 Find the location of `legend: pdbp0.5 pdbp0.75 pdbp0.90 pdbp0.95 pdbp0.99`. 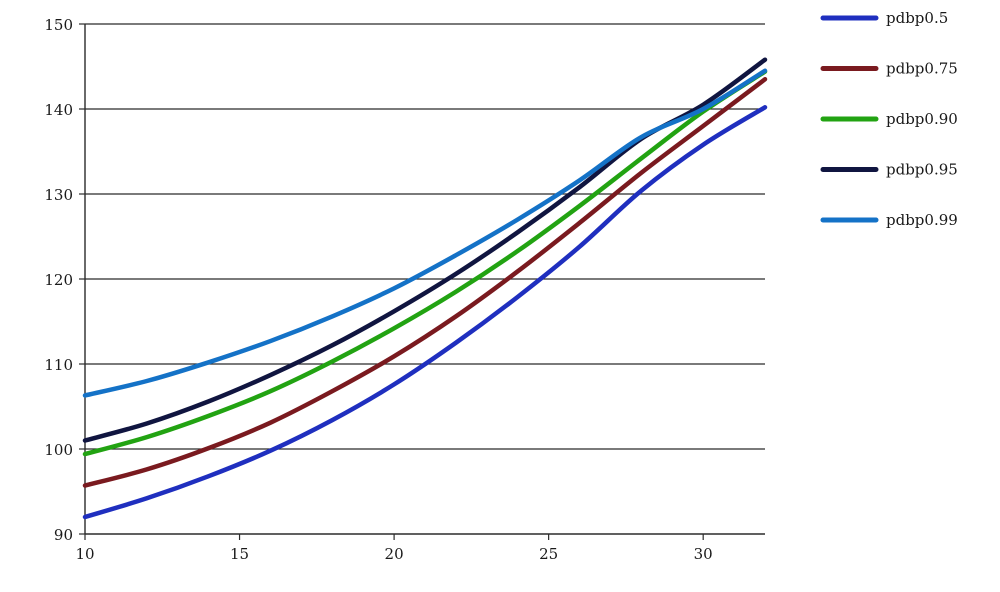

legend: pdbp0.5 pdbp0.75 pdbp0.90 pdbp0.95 pdbp0.99 is located at coordinates (889, 119).